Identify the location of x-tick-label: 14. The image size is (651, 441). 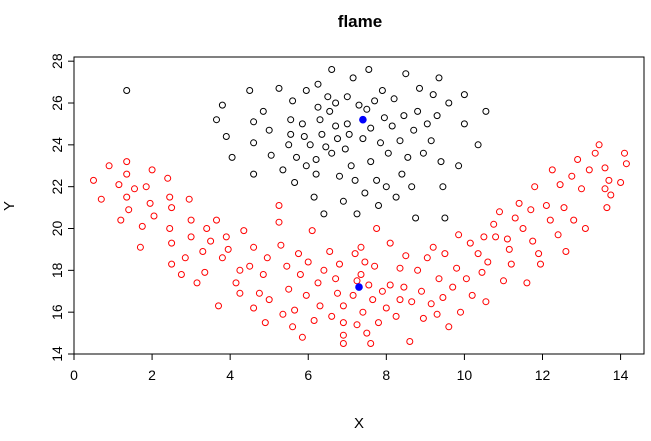
(621, 375).